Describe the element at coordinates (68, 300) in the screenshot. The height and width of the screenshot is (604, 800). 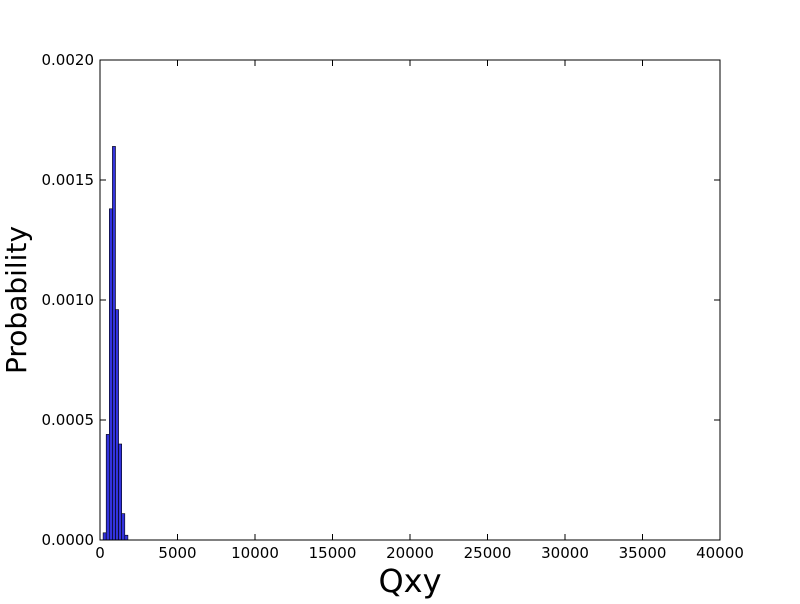
I see `y-tick-label: 0.0010` at that location.